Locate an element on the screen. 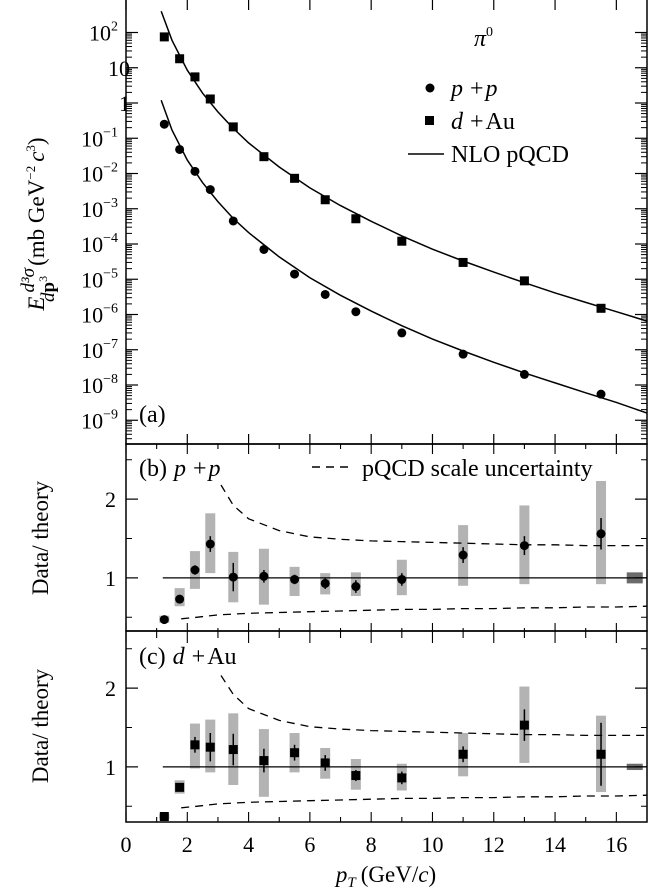 This screenshot has width=664, height=890. ytick-label: 10⁻² is located at coordinates (99, 174).